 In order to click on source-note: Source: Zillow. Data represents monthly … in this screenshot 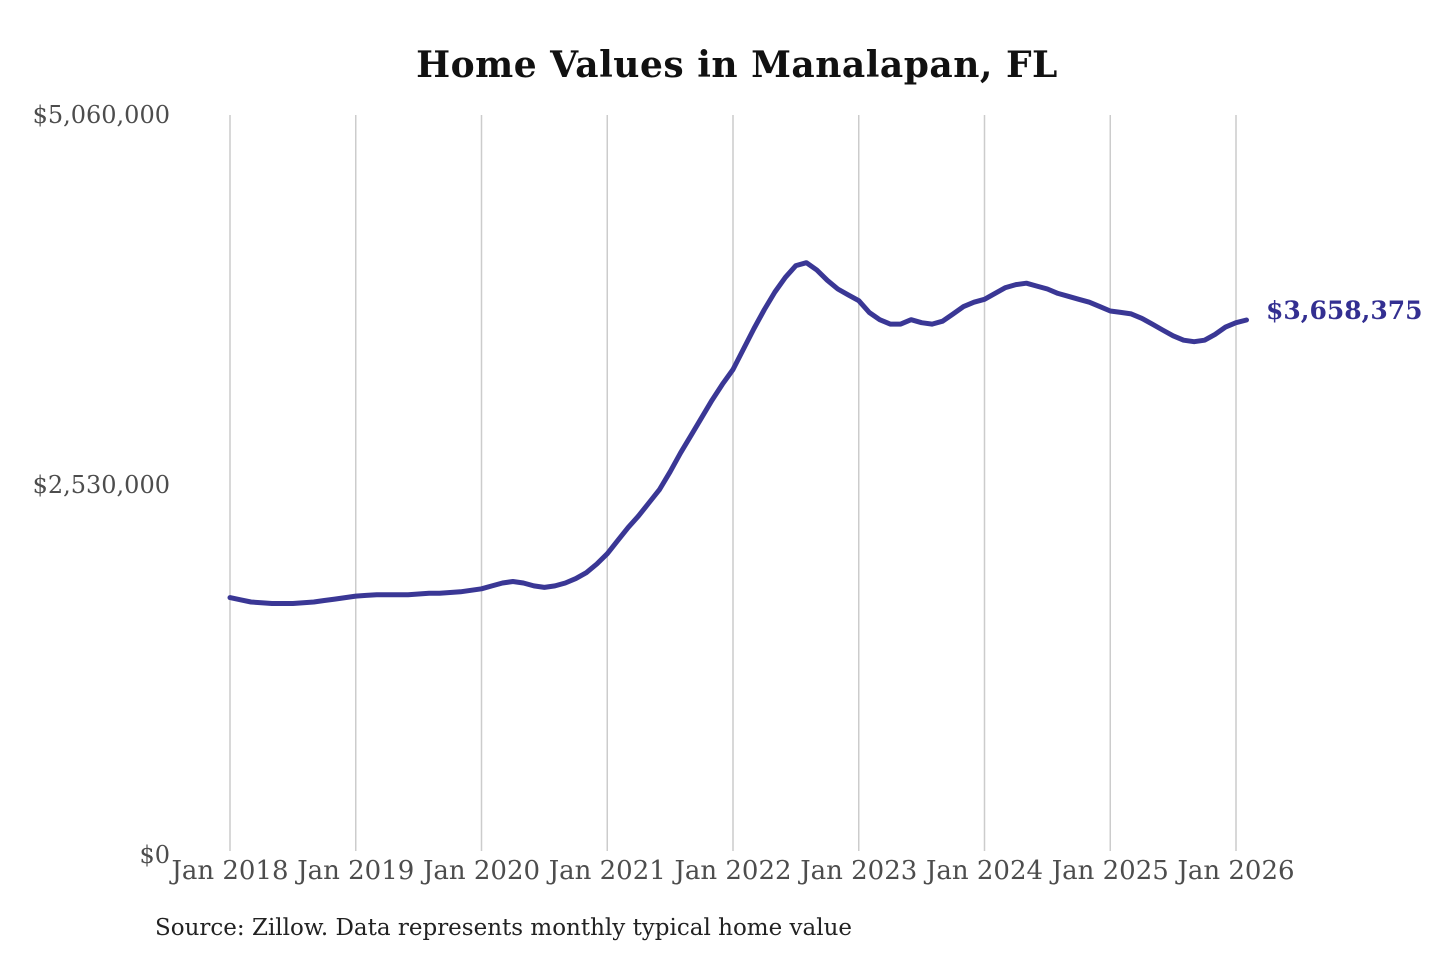, I will do `click(504, 928)`.